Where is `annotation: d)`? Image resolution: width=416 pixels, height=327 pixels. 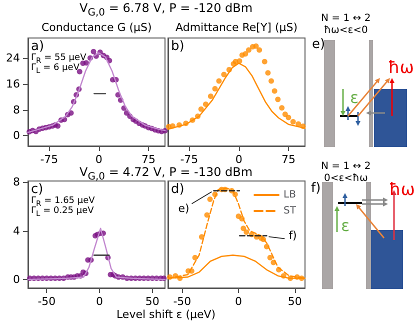
annotation: d) is located at coordinates (177, 189).